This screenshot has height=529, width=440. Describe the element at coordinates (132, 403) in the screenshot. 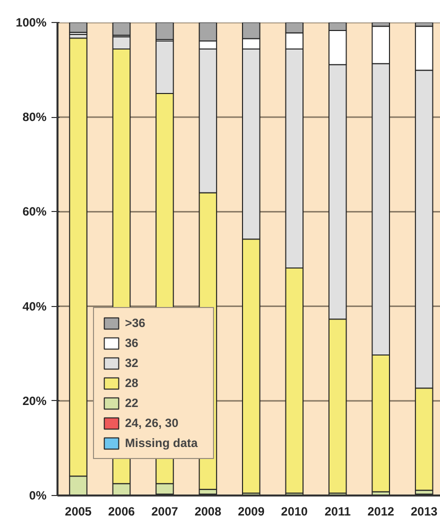

I see `legend-label: 22` at that location.